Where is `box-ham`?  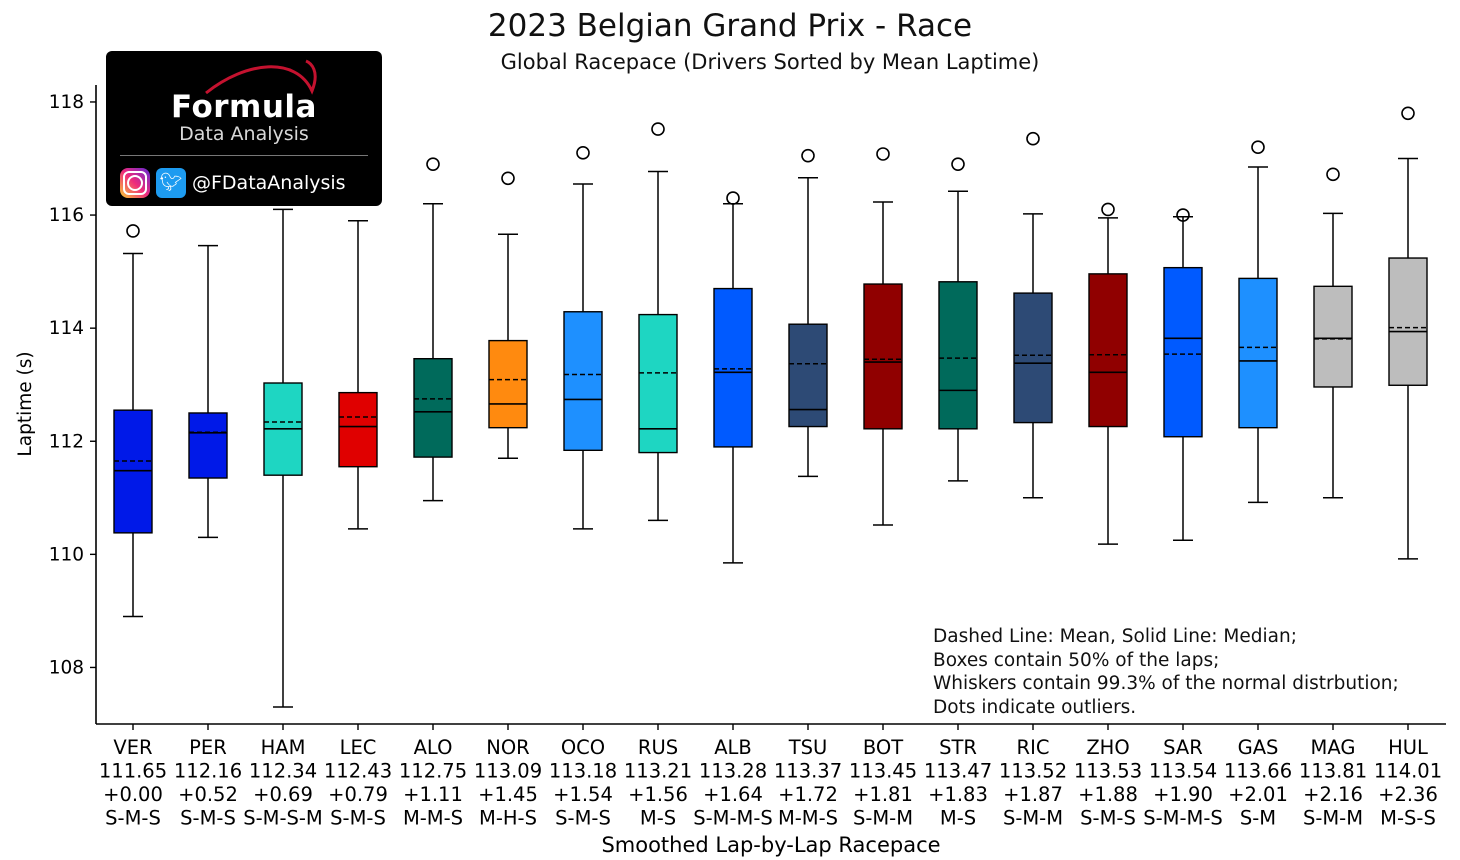 box-ham is located at coordinates (283, 458).